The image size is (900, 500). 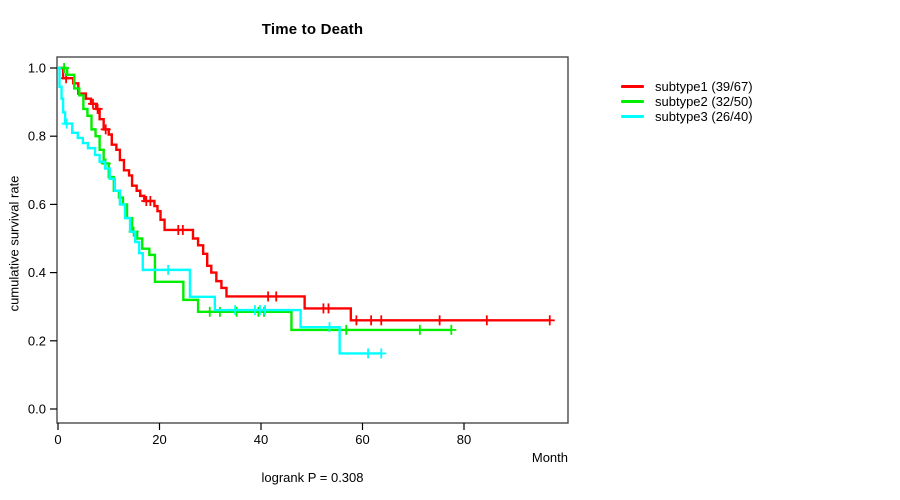 What do you see at coordinates (159, 439) in the screenshot?
I see `x-tick-label: 20` at bounding box center [159, 439].